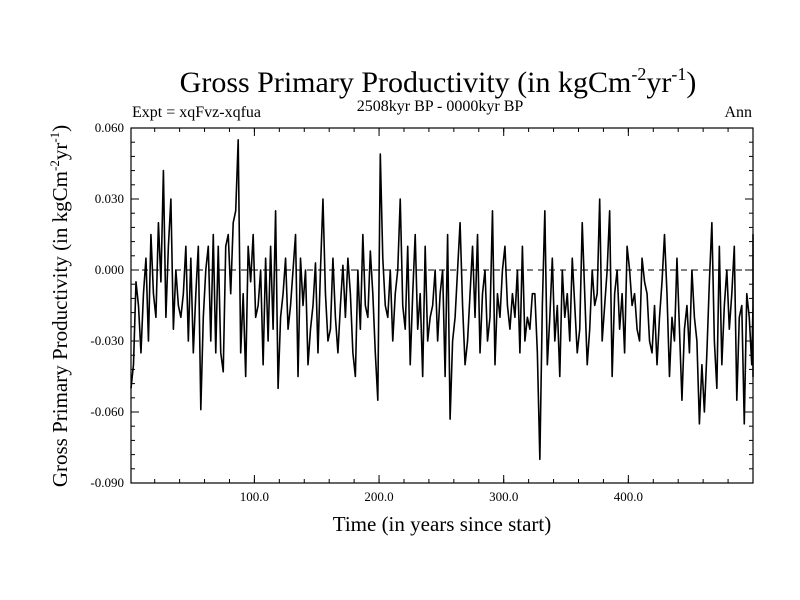 This screenshot has width=800, height=600. What do you see at coordinates (738, 112) in the screenshot?
I see `season-label: Ann` at bounding box center [738, 112].